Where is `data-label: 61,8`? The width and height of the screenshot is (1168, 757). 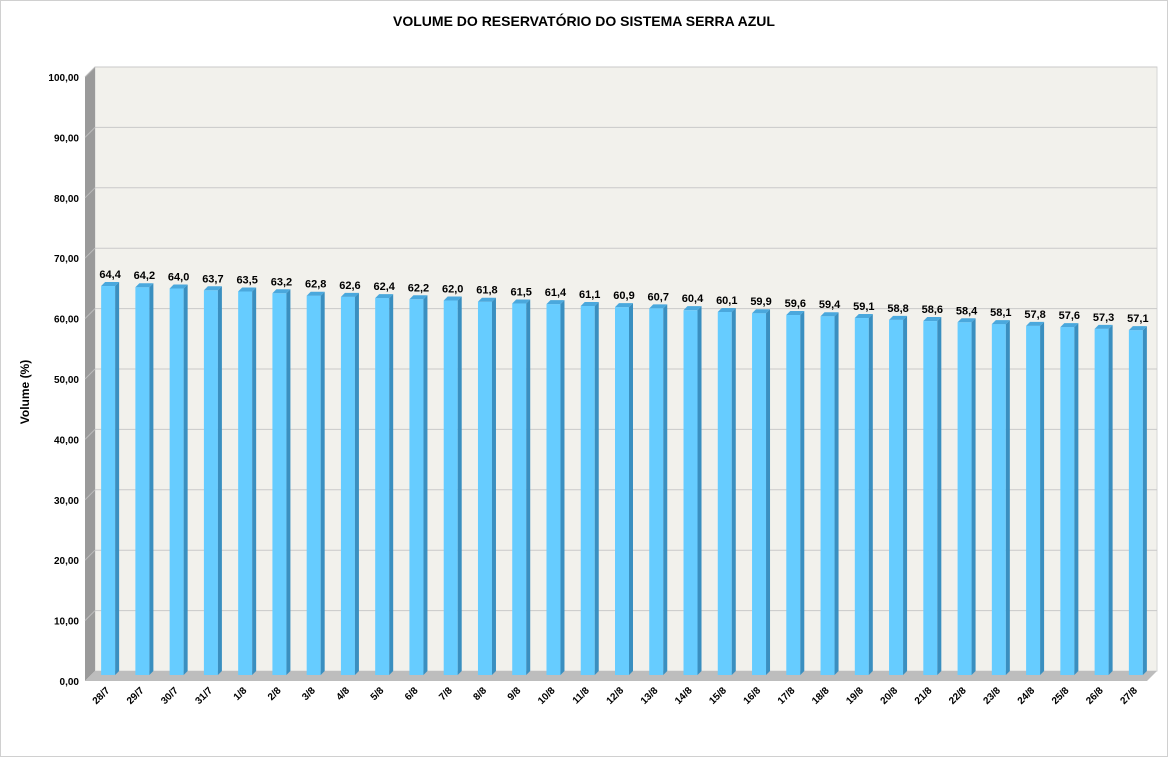 data-label: 61,8 is located at coordinates (486, 291).